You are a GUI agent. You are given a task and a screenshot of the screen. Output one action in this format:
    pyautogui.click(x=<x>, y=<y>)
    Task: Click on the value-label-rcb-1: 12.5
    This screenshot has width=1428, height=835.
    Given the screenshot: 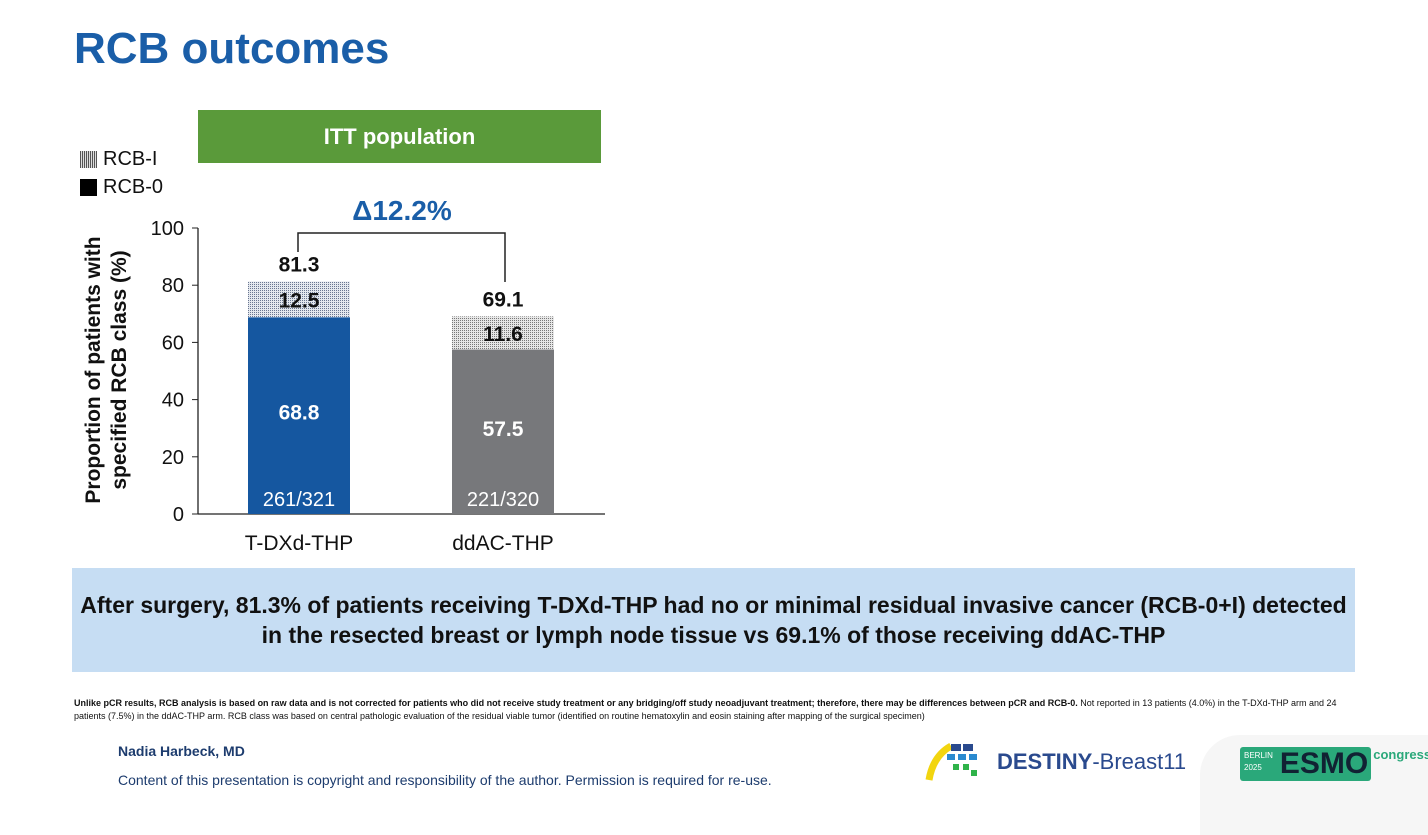 What is the action you would take?
    pyautogui.click(x=299, y=300)
    